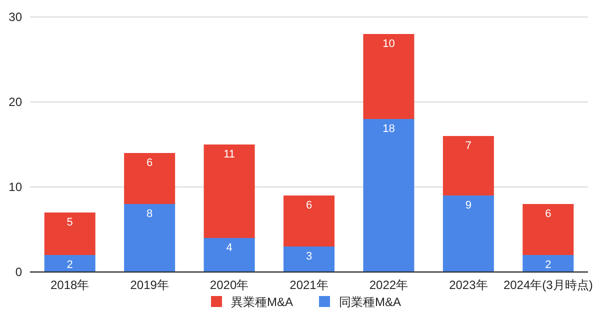 The image size is (600, 324). Describe the element at coordinates (468, 146) in the screenshot. I see `data-label: 7` at that location.